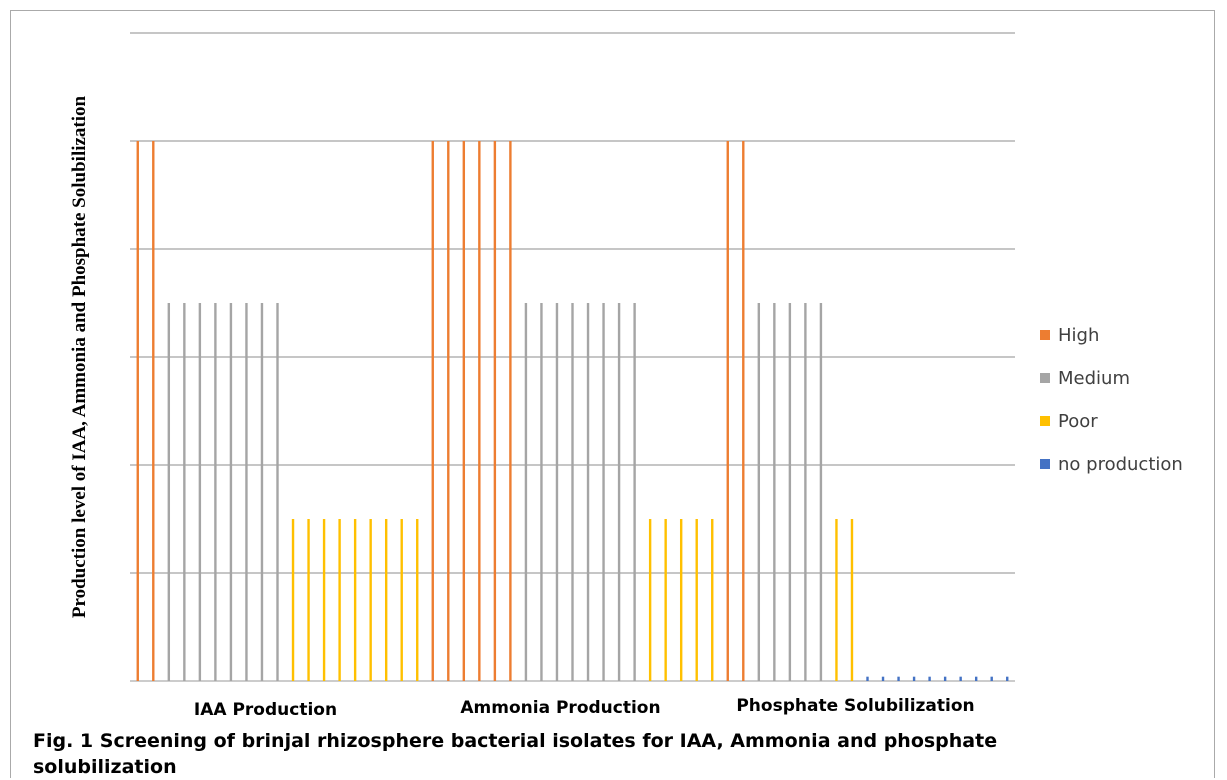  I want to click on legend-label: Medium, so click(1094, 378).